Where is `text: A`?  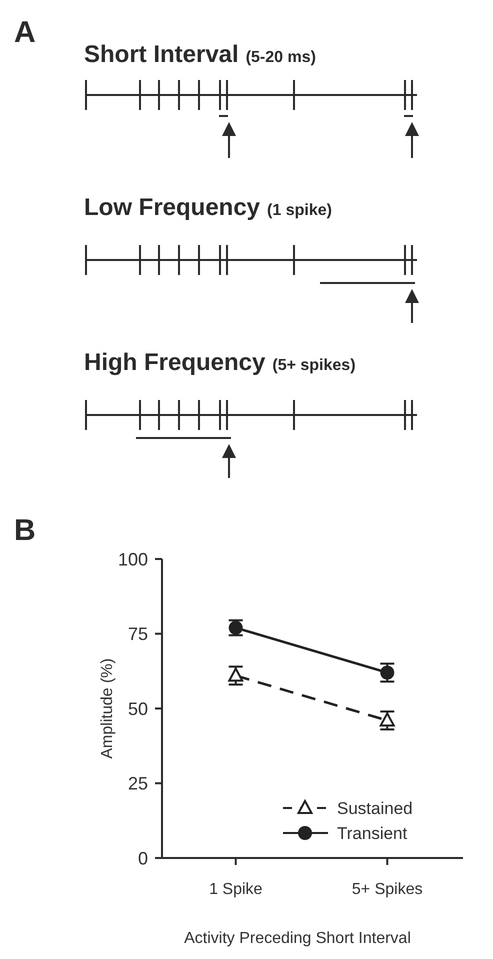
text: A is located at coordinates (25, 32).